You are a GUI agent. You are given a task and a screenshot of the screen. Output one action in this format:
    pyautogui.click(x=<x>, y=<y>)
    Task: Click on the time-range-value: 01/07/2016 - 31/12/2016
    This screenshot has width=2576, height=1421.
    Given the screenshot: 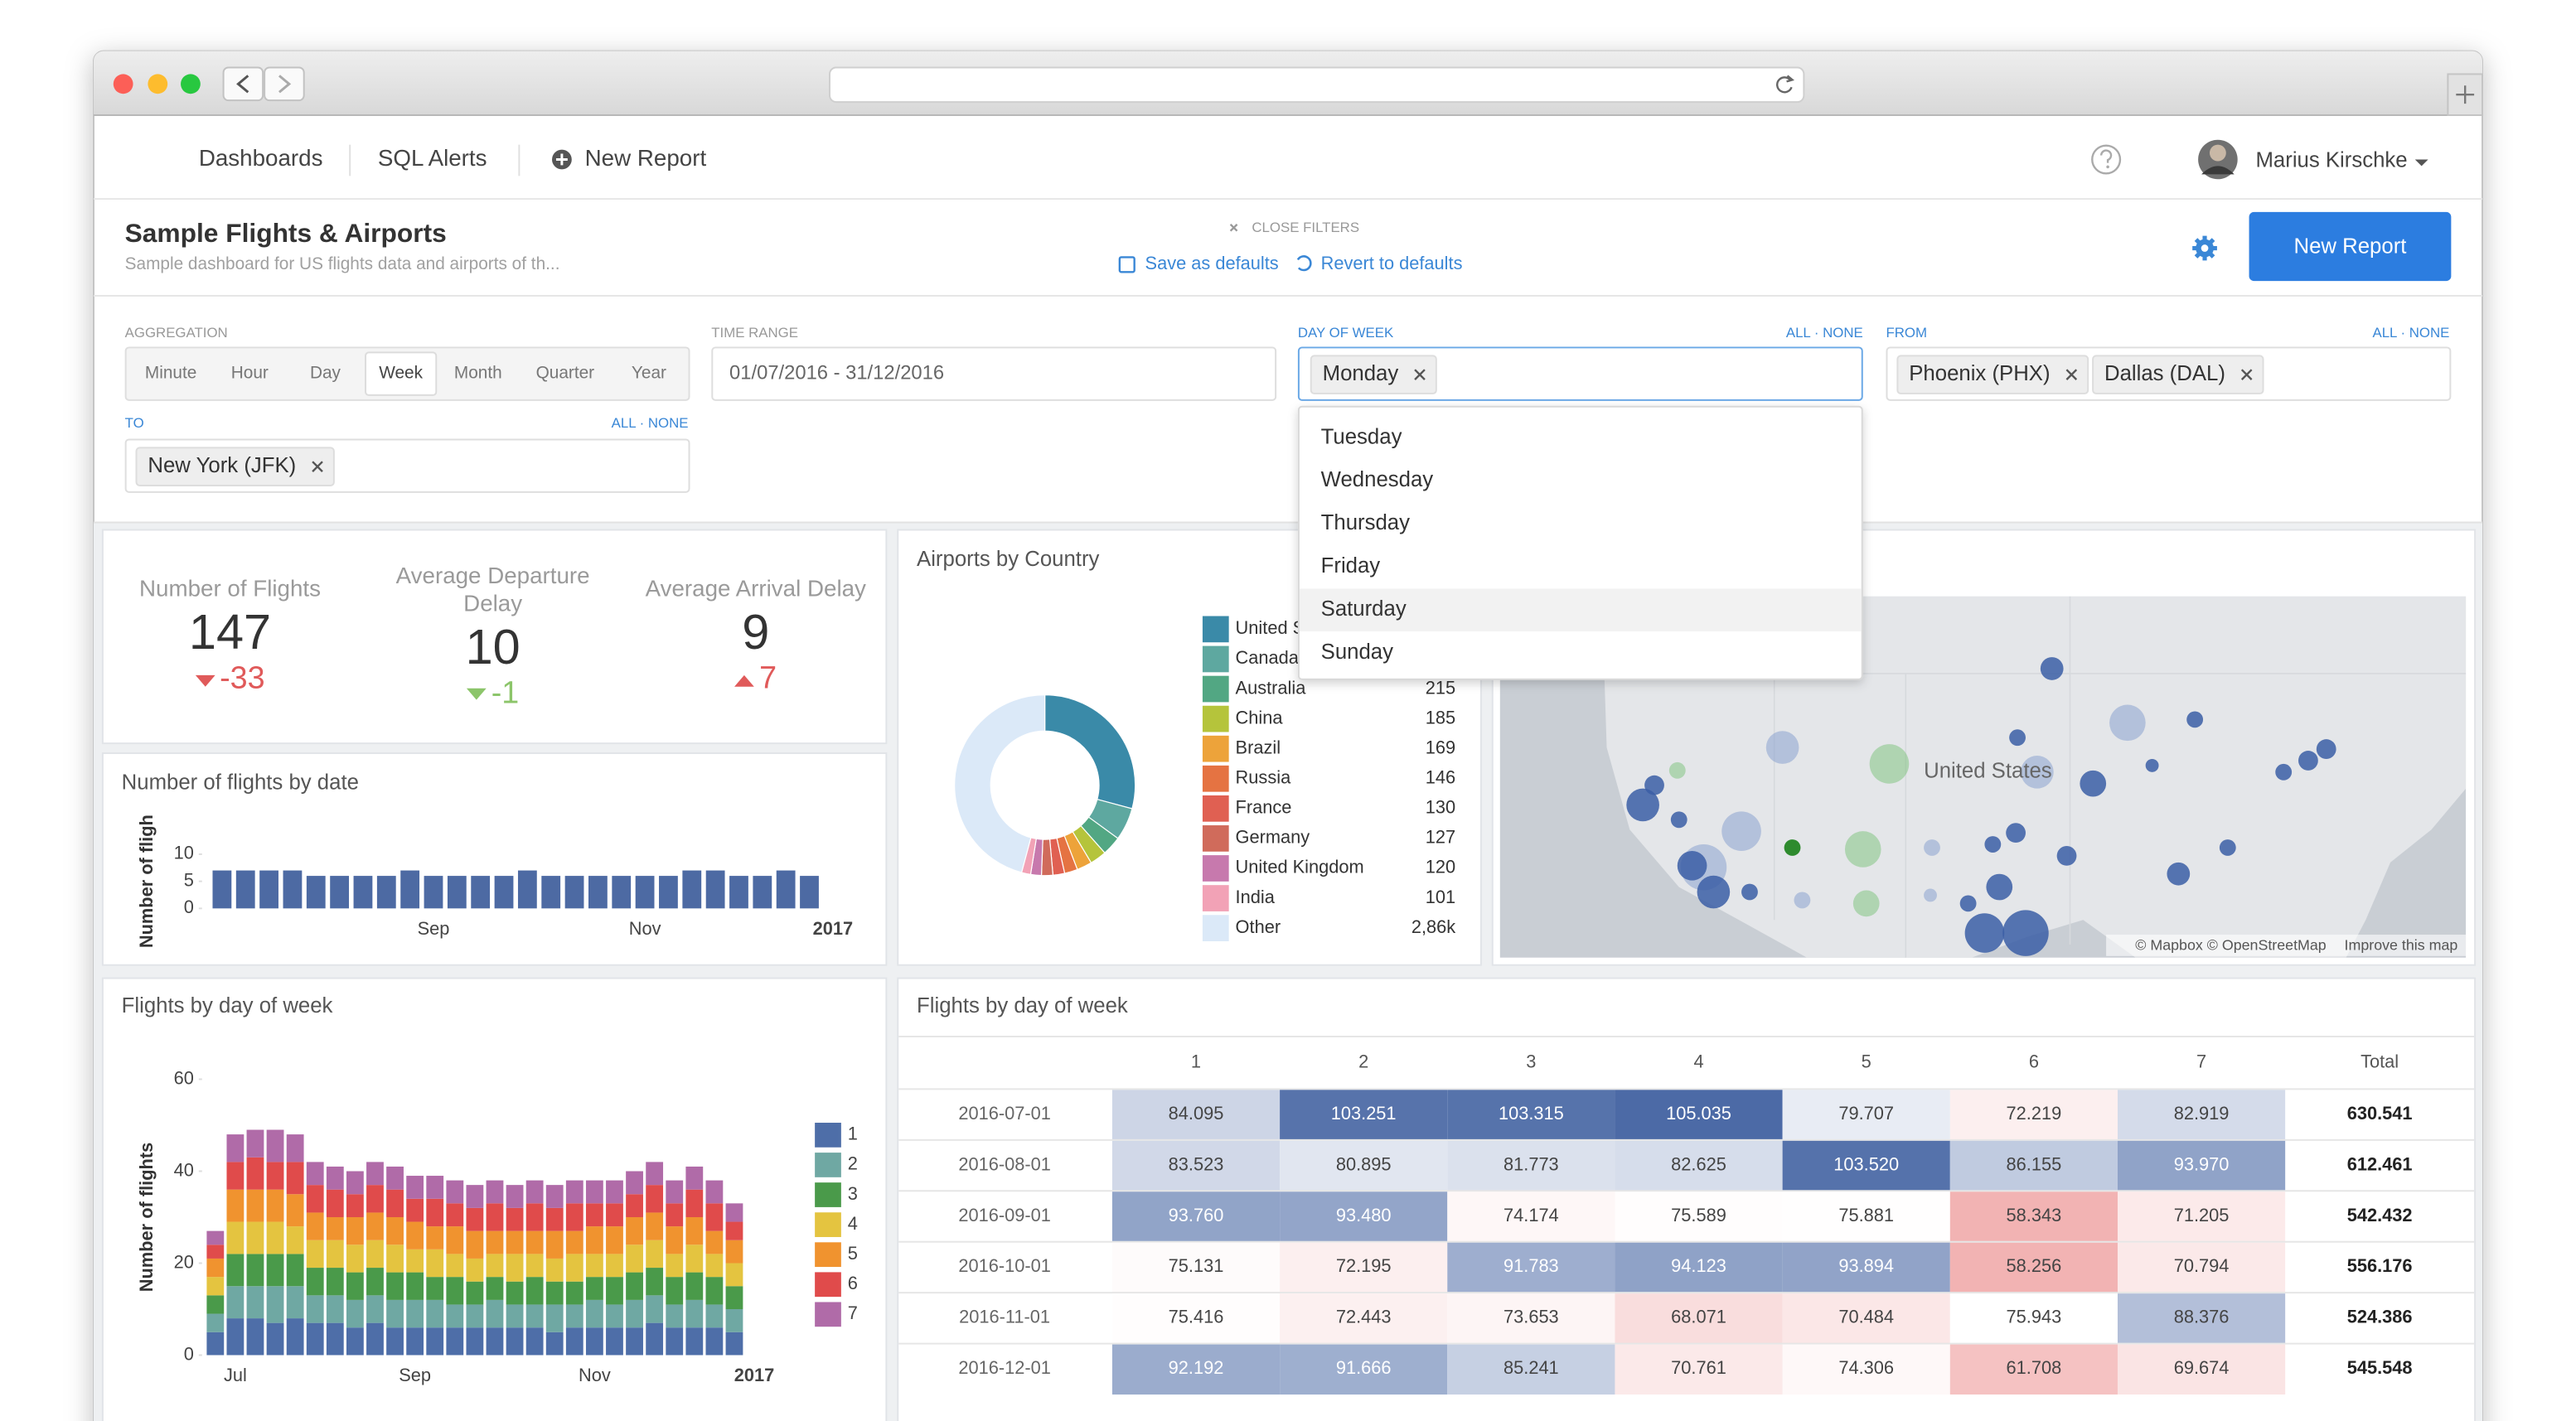 What is the action you would take?
    pyautogui.click(x=836, y=373)
    